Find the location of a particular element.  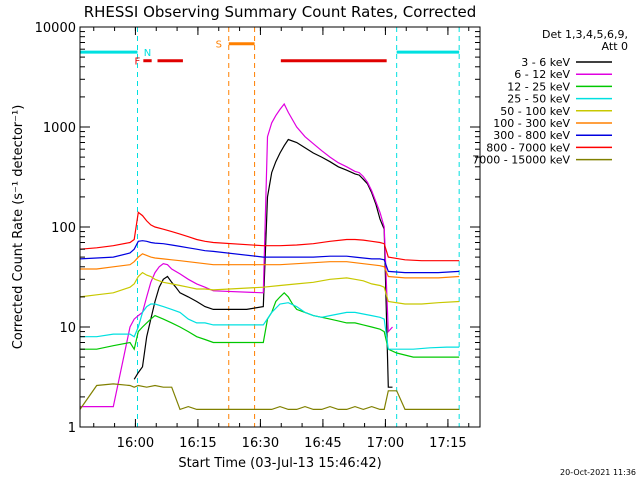

flag-flare-label: F is located at coordinates (137, 62).